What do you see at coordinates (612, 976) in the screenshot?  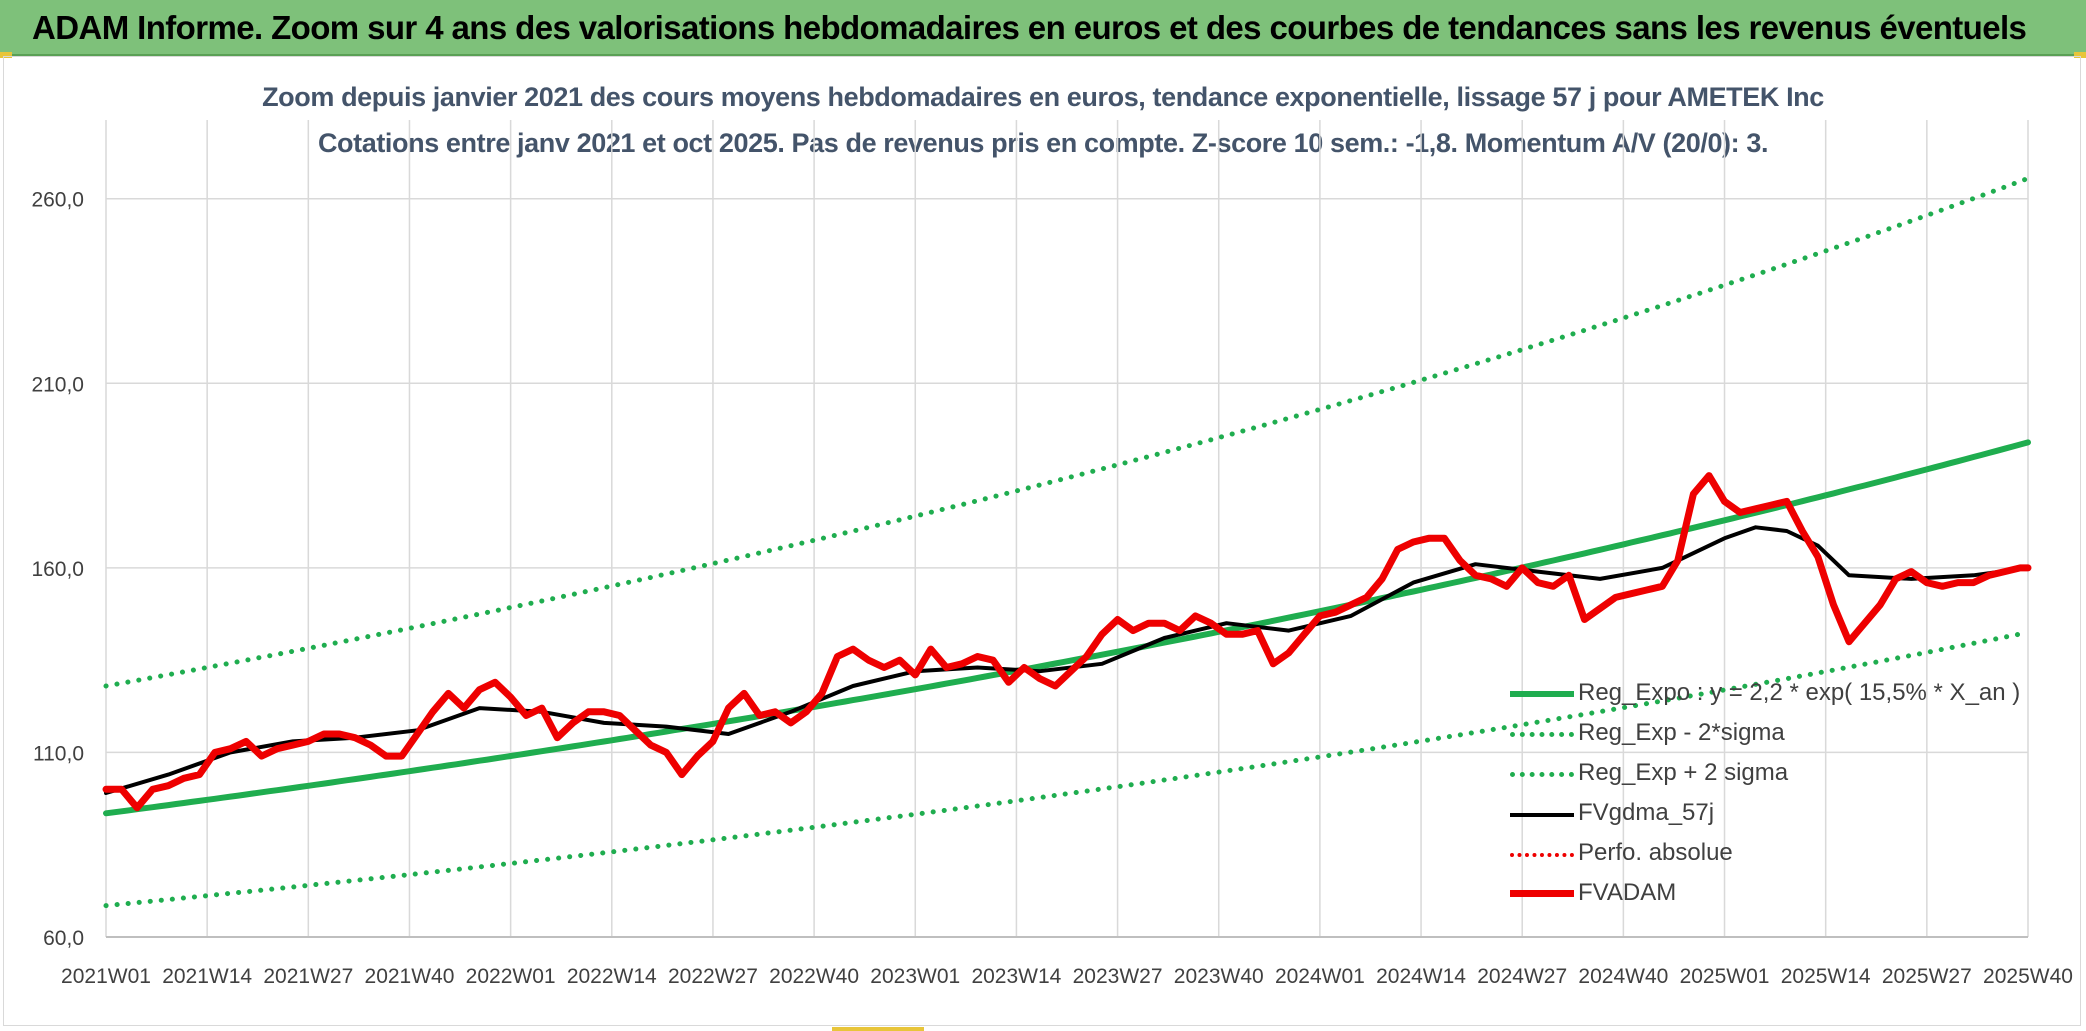 I see `x-tick-label: 2022W14` at bounding box center [612, 976].